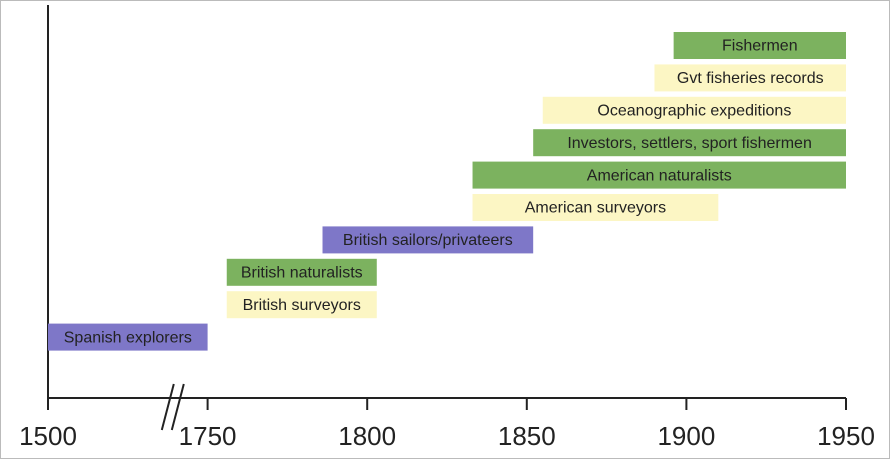  I want to click on bar-label: British sailors/privateers, so click(428, 240).